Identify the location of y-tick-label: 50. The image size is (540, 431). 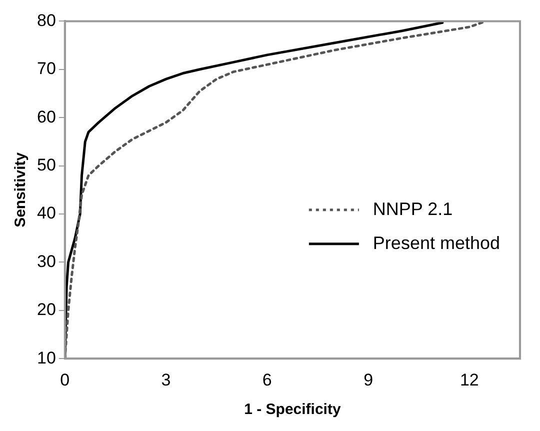
(46, 164).